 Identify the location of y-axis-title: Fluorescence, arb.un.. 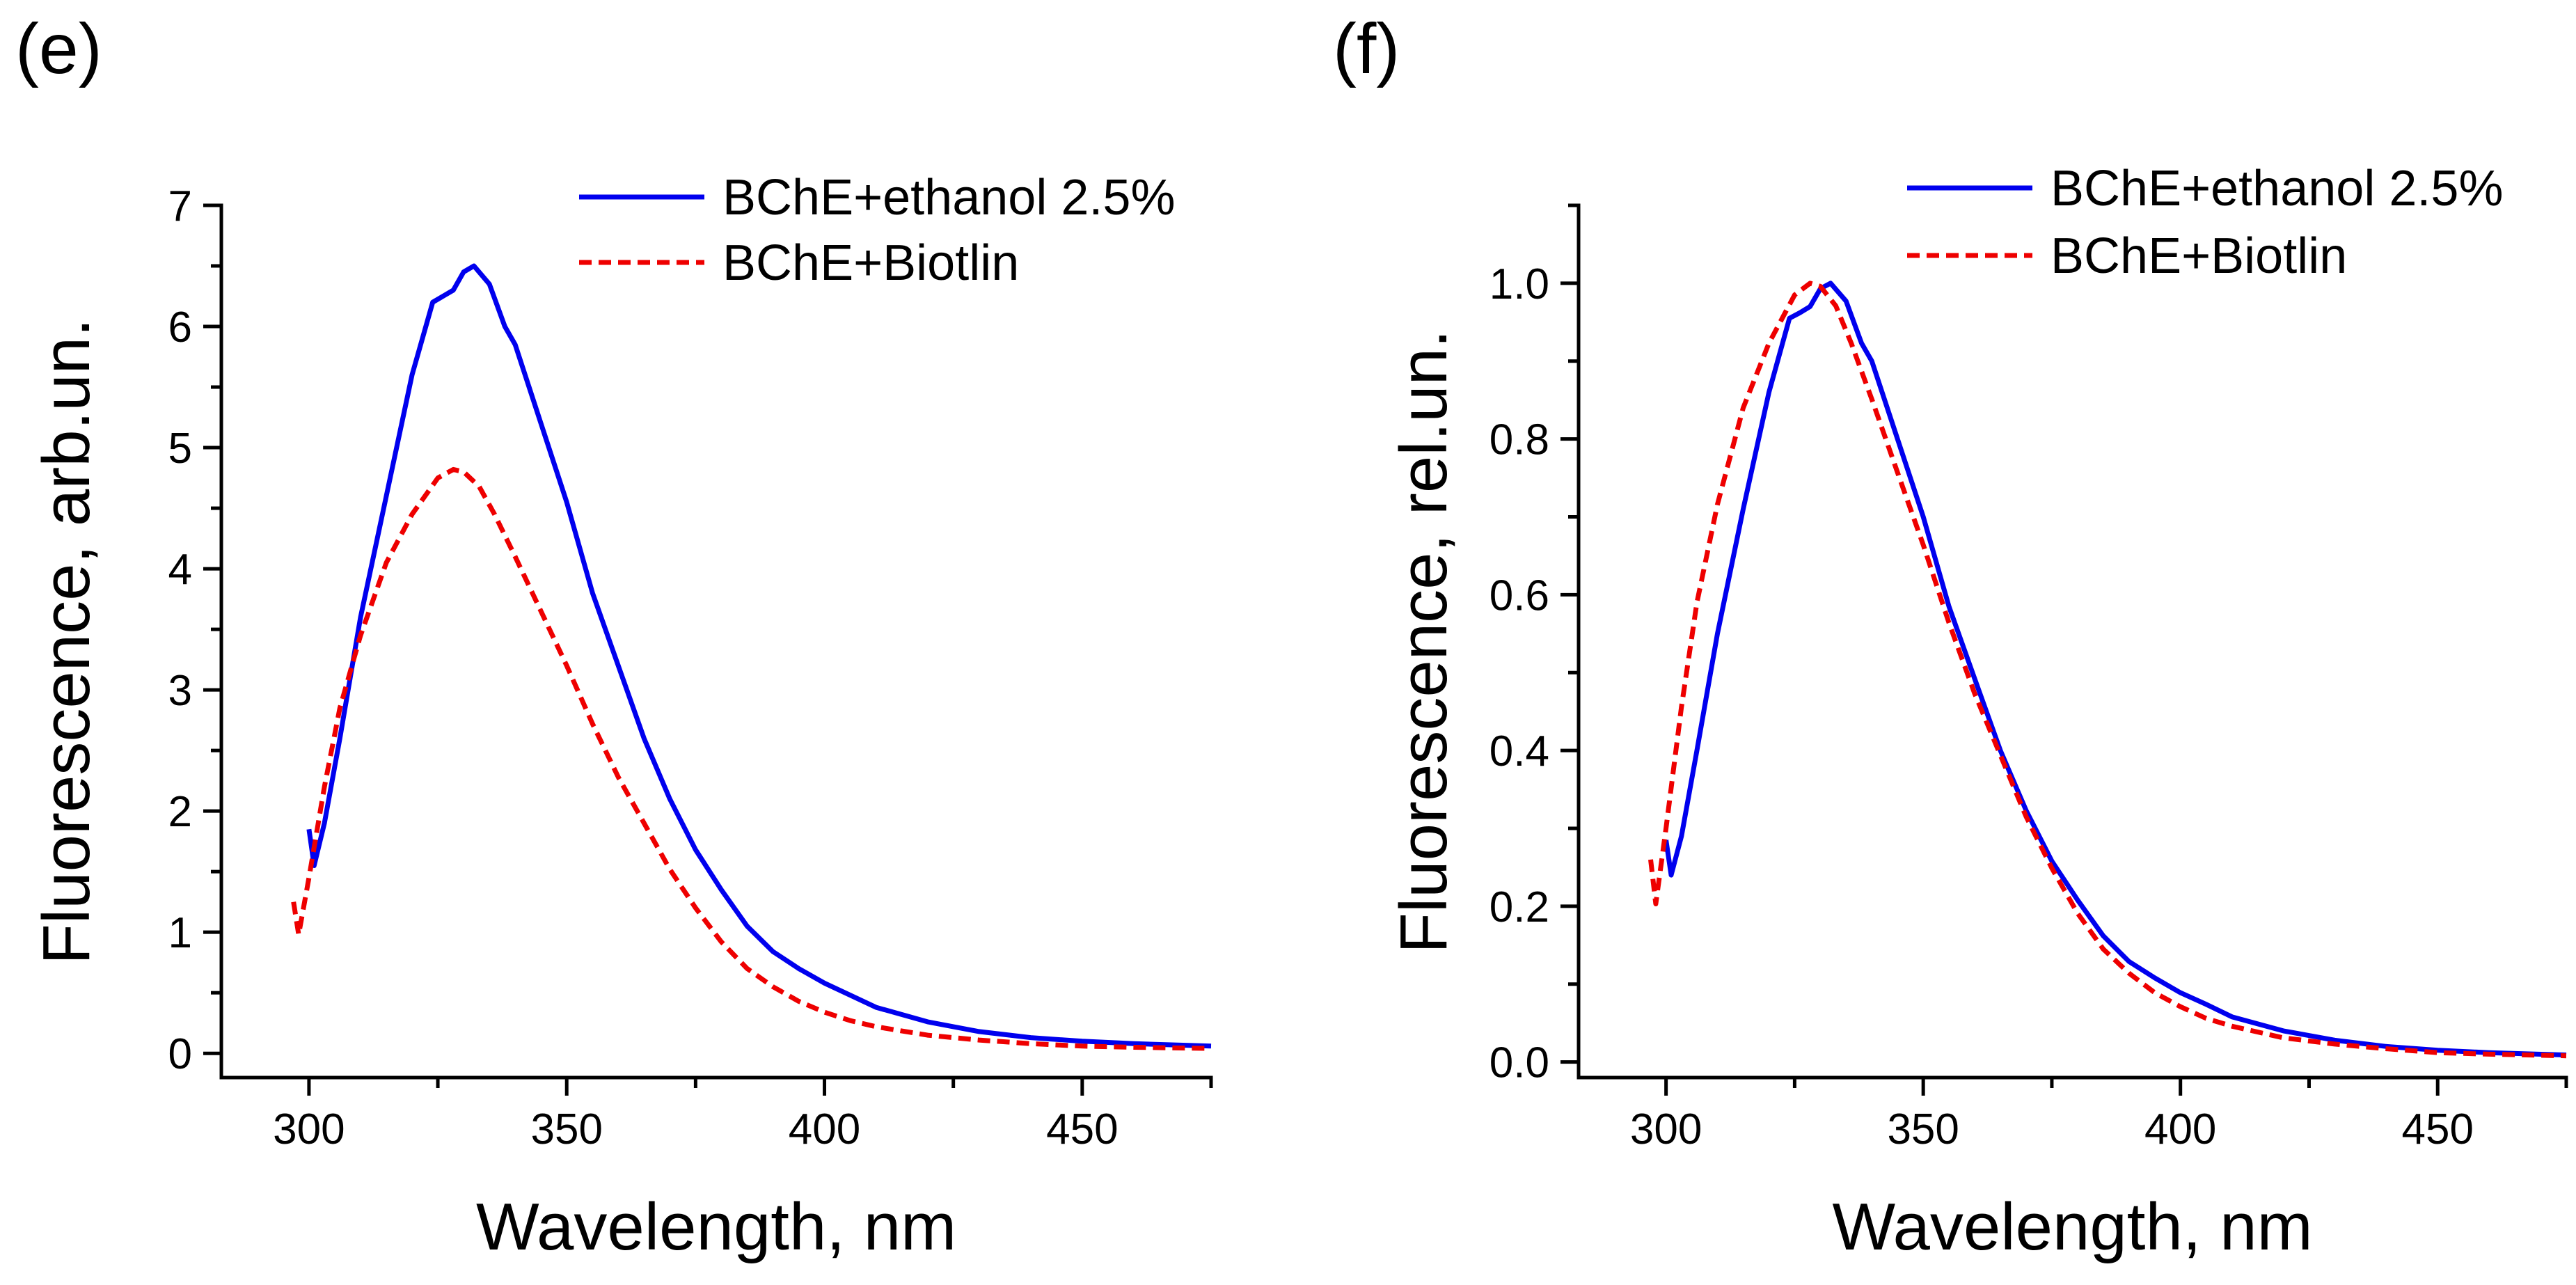
(66, 641).